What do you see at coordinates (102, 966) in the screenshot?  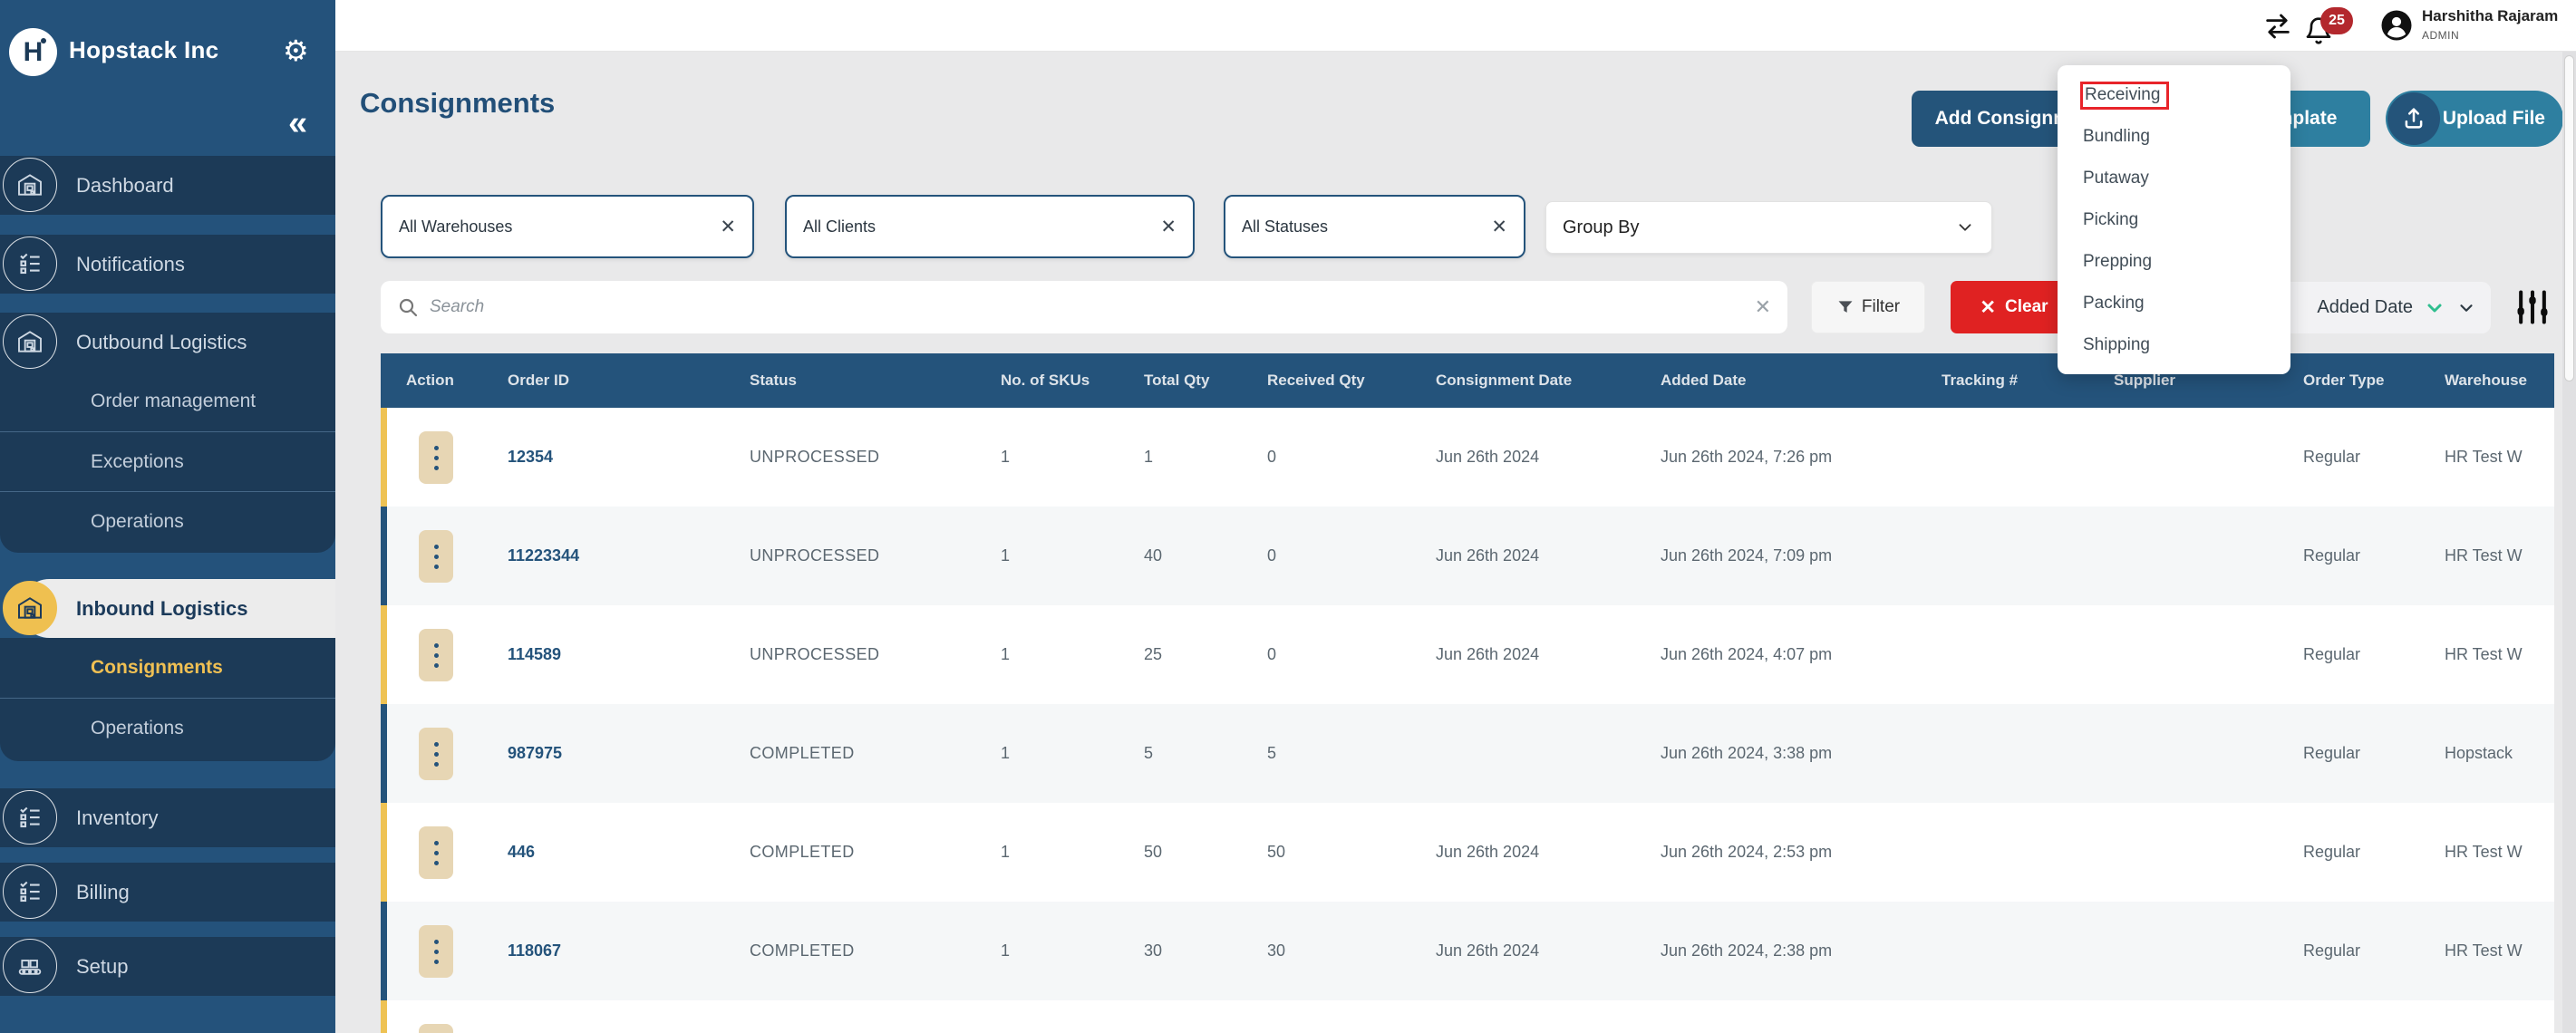 I see `sidebar-item-label: Setup` at bounding box center [102, 966].